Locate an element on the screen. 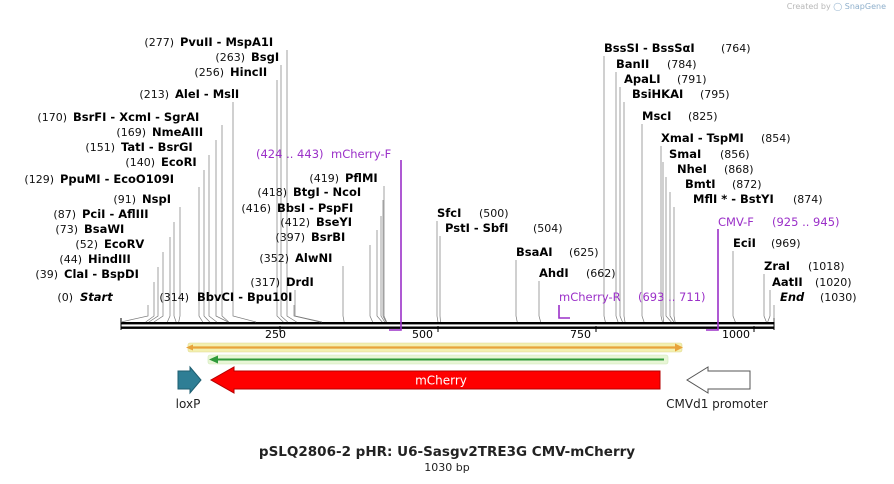  credit-prefix: Created by is located at coordinates (808, 6).